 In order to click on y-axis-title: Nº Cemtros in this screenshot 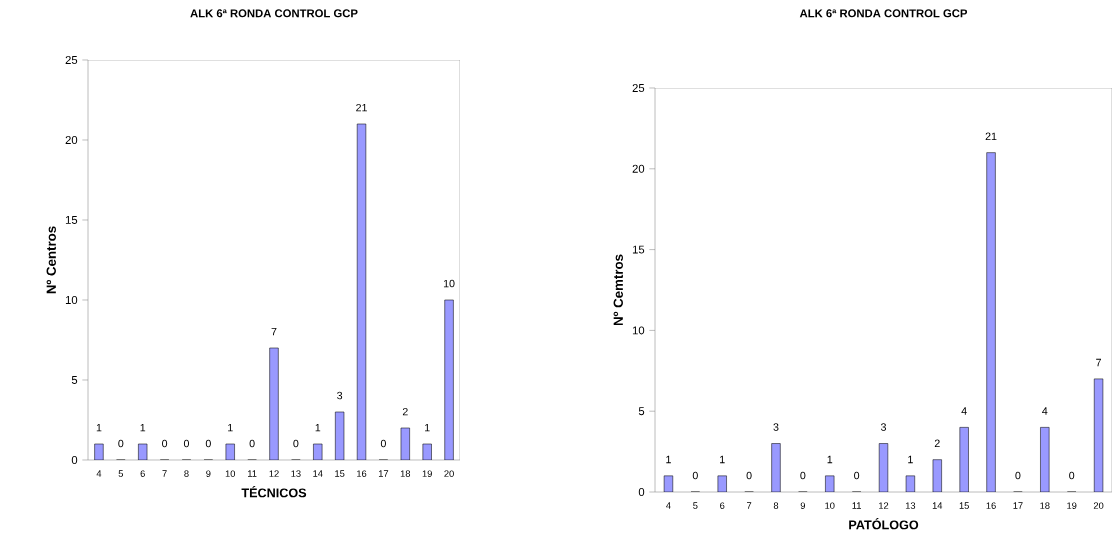, I will do `click(618, 290)`.